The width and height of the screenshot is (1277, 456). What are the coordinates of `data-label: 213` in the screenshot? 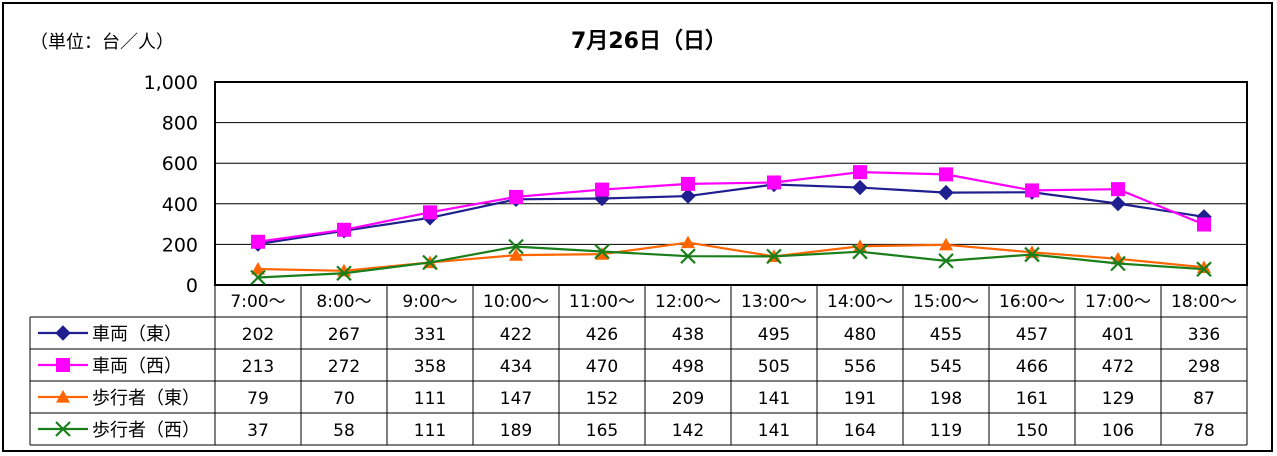 It's located at (258, 367).